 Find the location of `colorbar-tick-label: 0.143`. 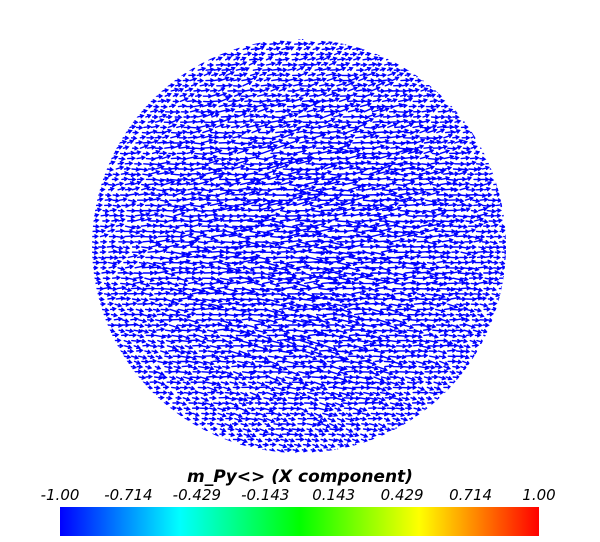

colorbar-tick-label: 0.143 is located at coordinates (333, 495).